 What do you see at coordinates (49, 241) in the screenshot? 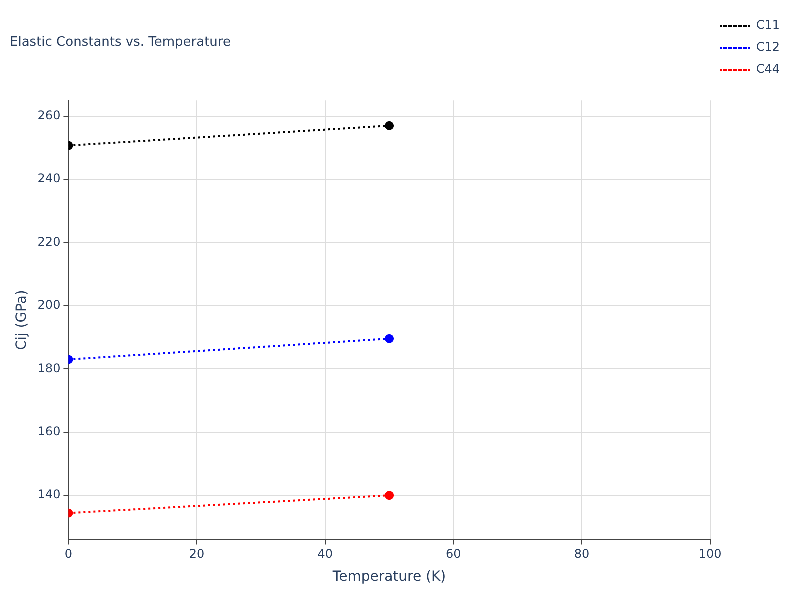
I see `y-tick-label: 220` at bounding box center [49, 241].